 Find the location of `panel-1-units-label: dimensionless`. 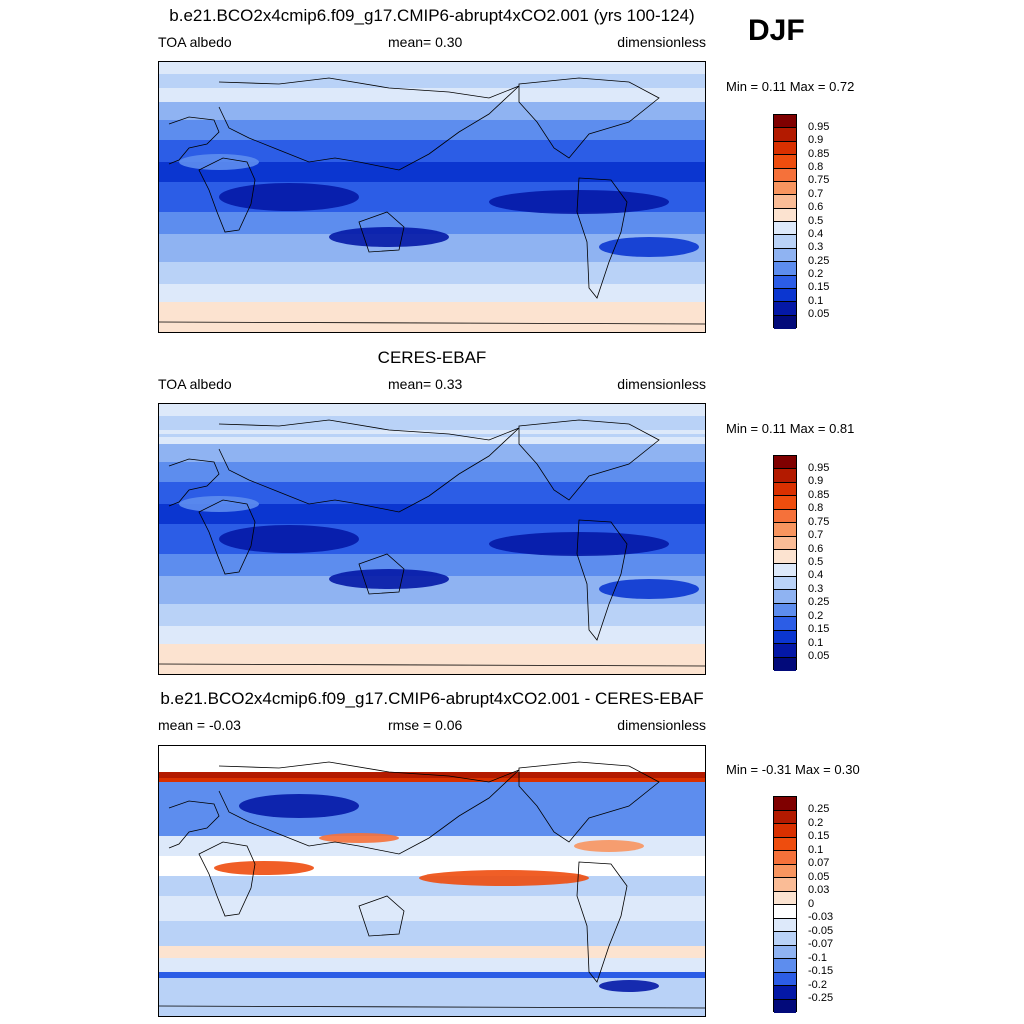

panel-1-units-label: dimensionless is located at coordinates (661, 42).